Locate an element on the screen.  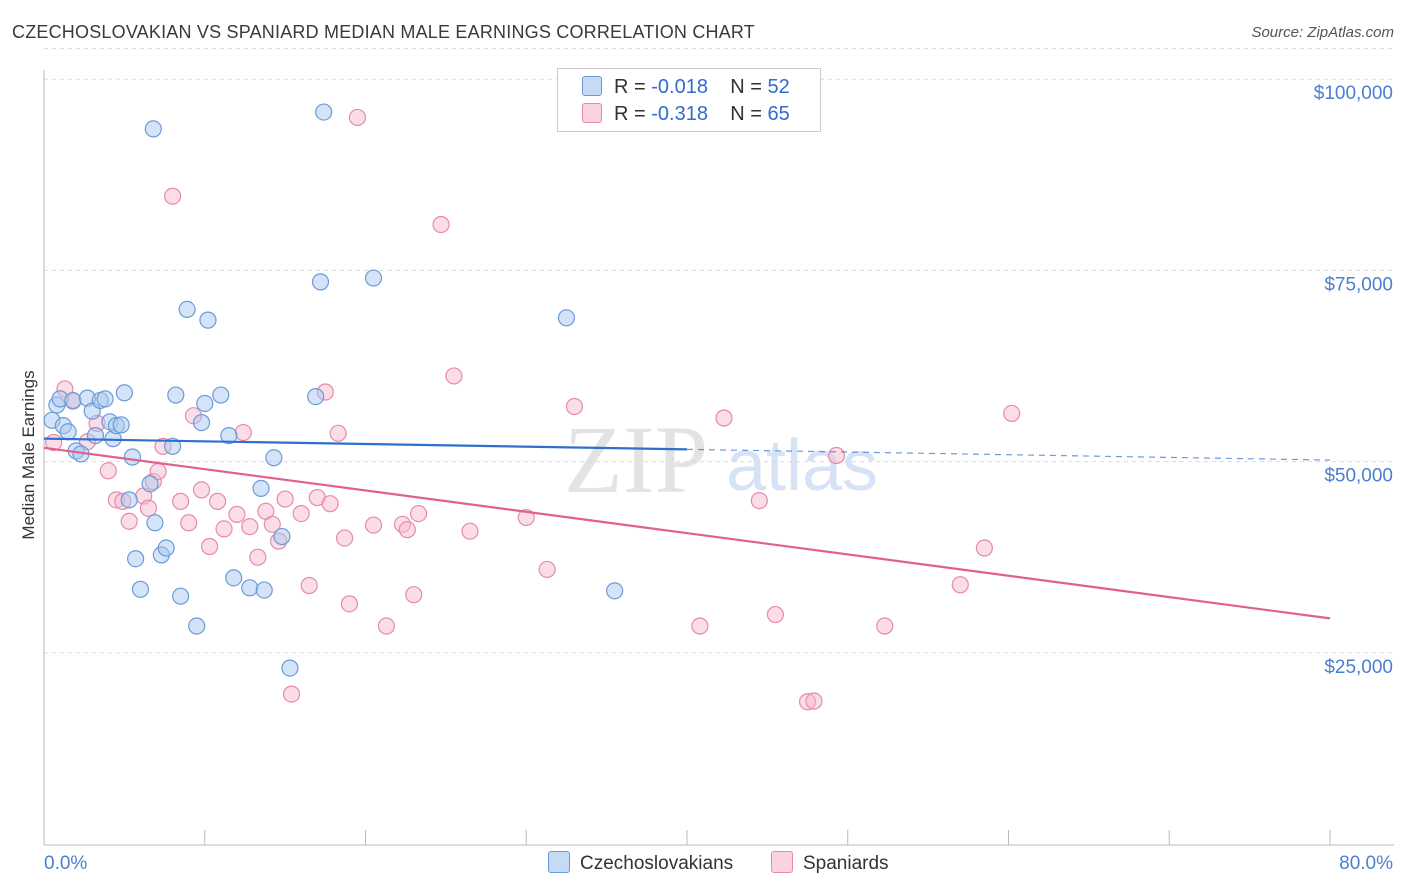
legend-r-value: -0.318 is located at coordinates (679, 114).